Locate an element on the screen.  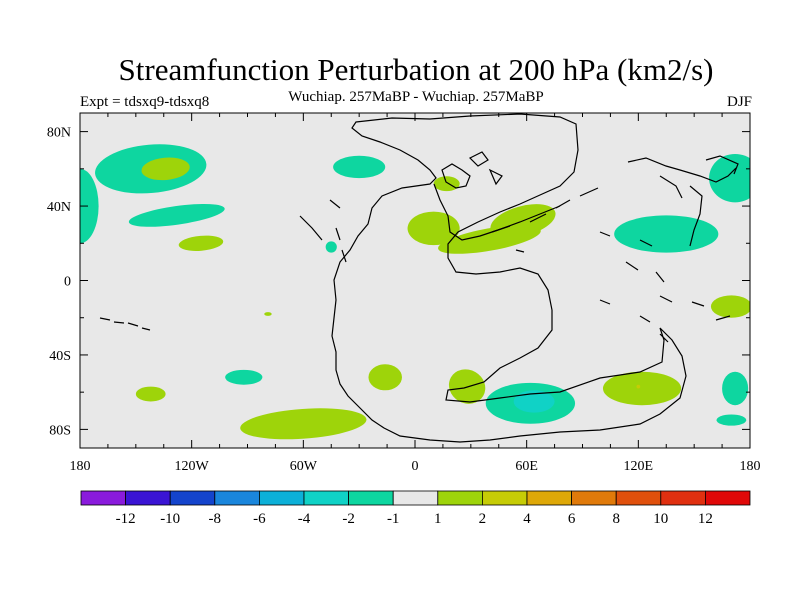
tethys-inner-coast is located at coordinates (497, 212).